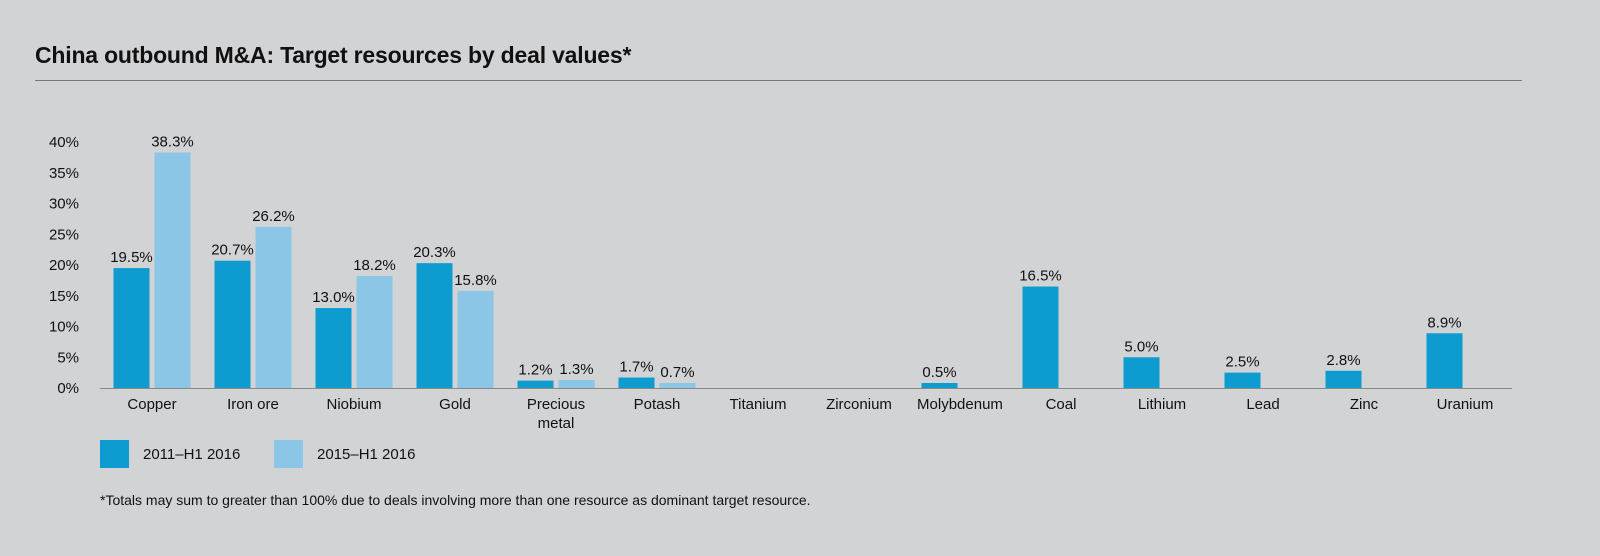 The image size is (1600, 556). Describe the element at coordinates (192, 454) in the screenshot. I see `legend-label: 2011–H1 2016` at that location.